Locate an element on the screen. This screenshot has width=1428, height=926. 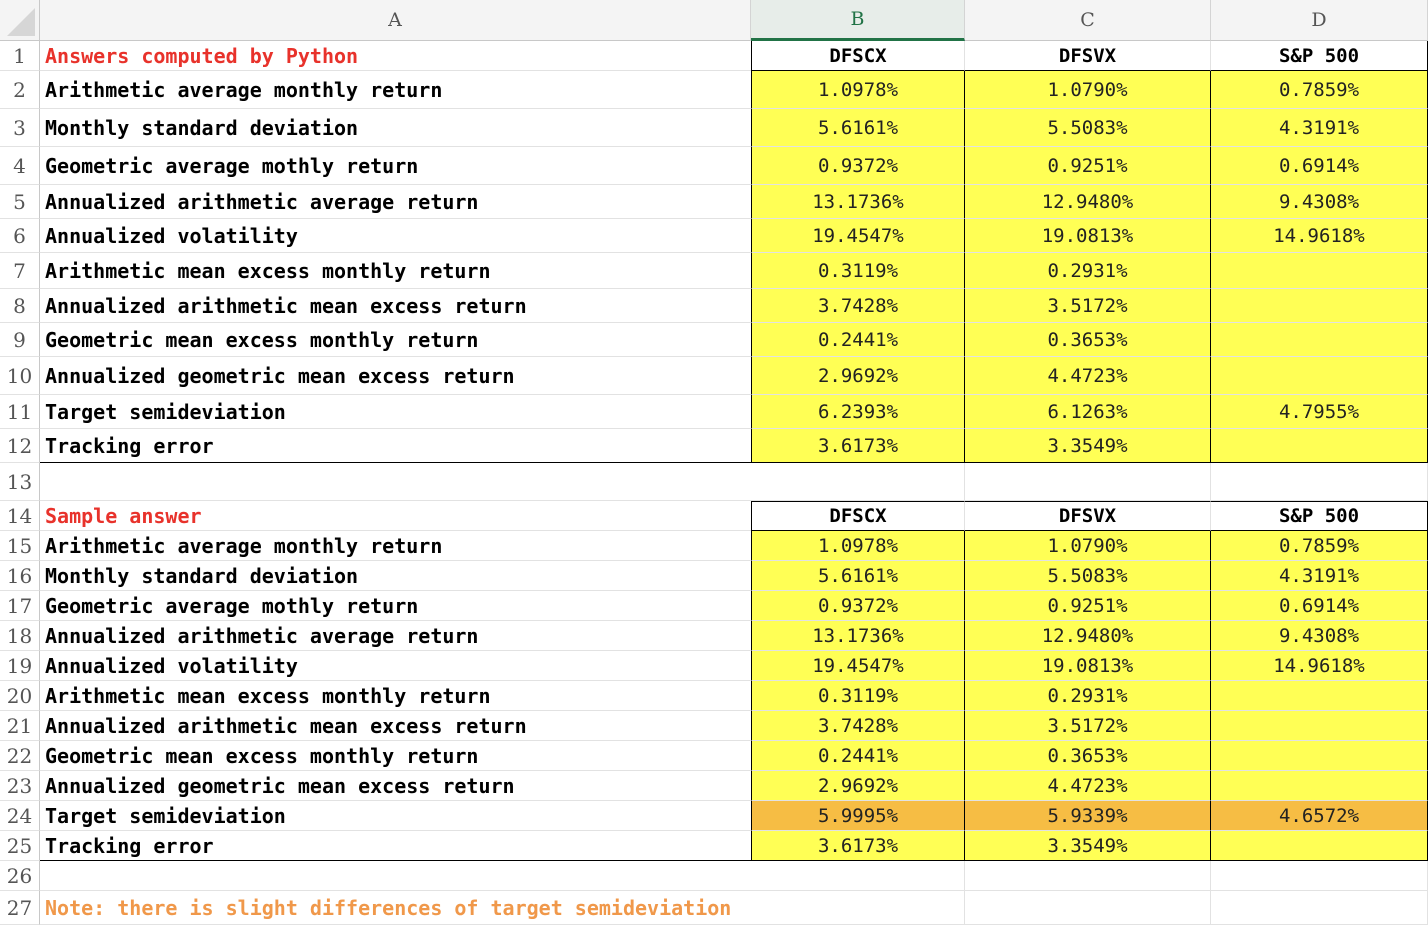
column-header-d: D is located at coordinates (1319, 20).